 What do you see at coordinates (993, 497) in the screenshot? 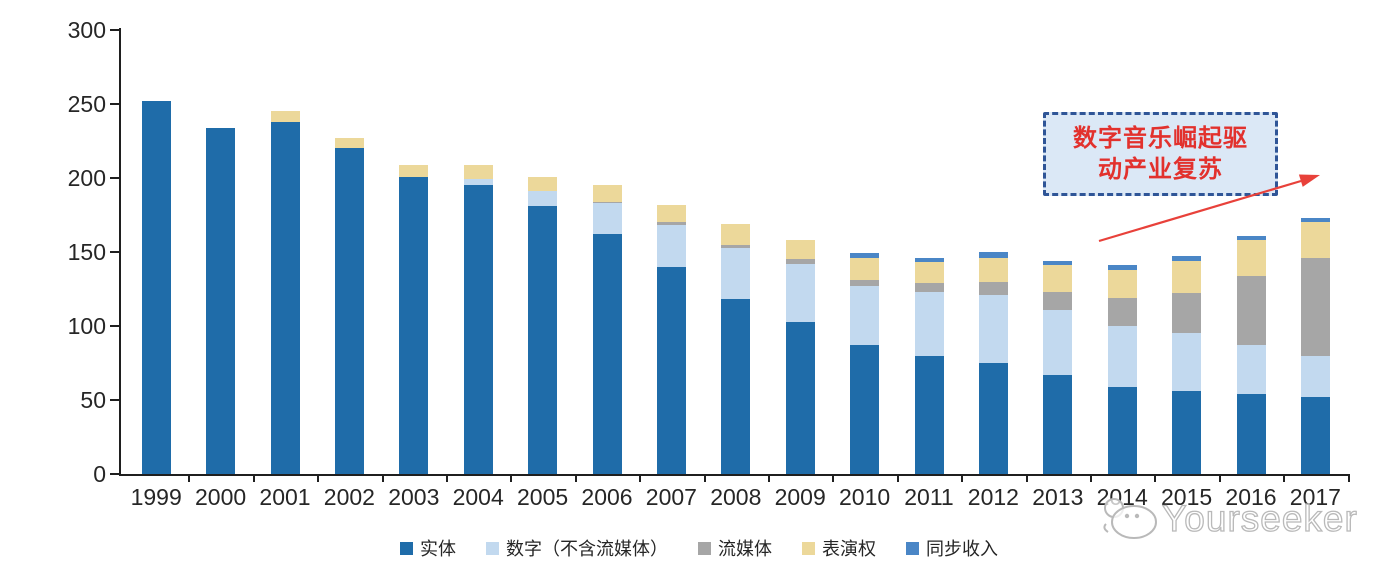
I see `x-axis-label-2012: 2012` at bounding box center [993, 497].